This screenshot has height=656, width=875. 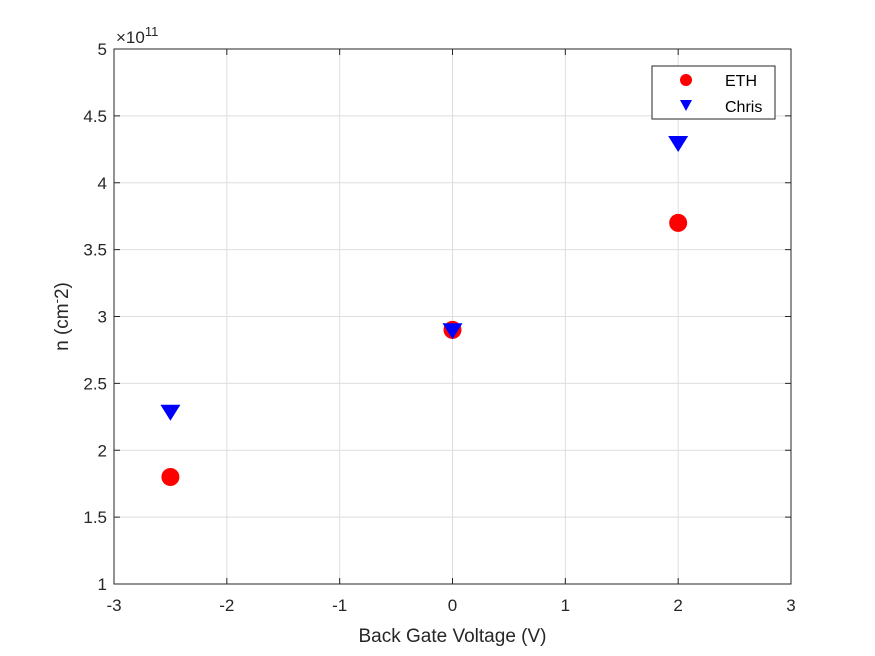 I want to click on y-tick-label: 3, so click(x=102, y=317).